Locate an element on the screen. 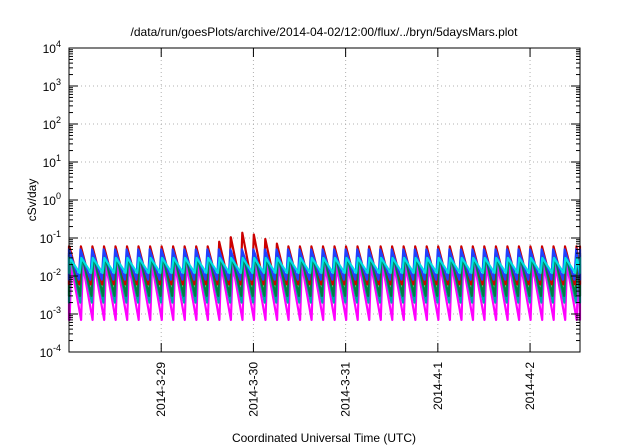  y-tick-label: 10⁰ is located at coordinates (52, 199).